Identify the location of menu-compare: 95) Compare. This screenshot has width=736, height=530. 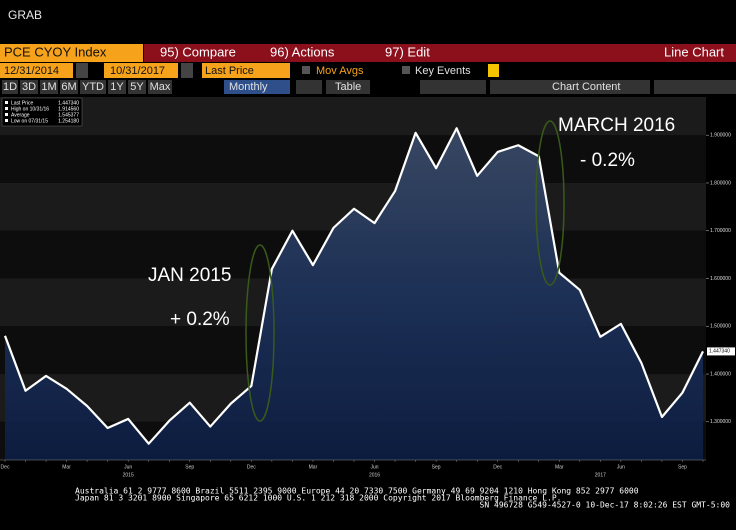
(198, 51).